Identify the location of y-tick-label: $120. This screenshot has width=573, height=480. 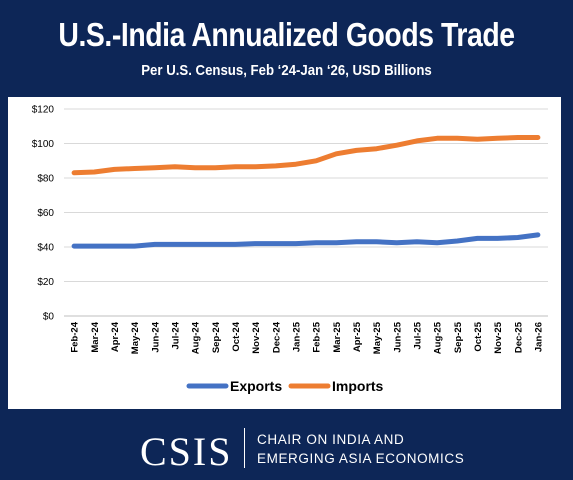
(43, 110).